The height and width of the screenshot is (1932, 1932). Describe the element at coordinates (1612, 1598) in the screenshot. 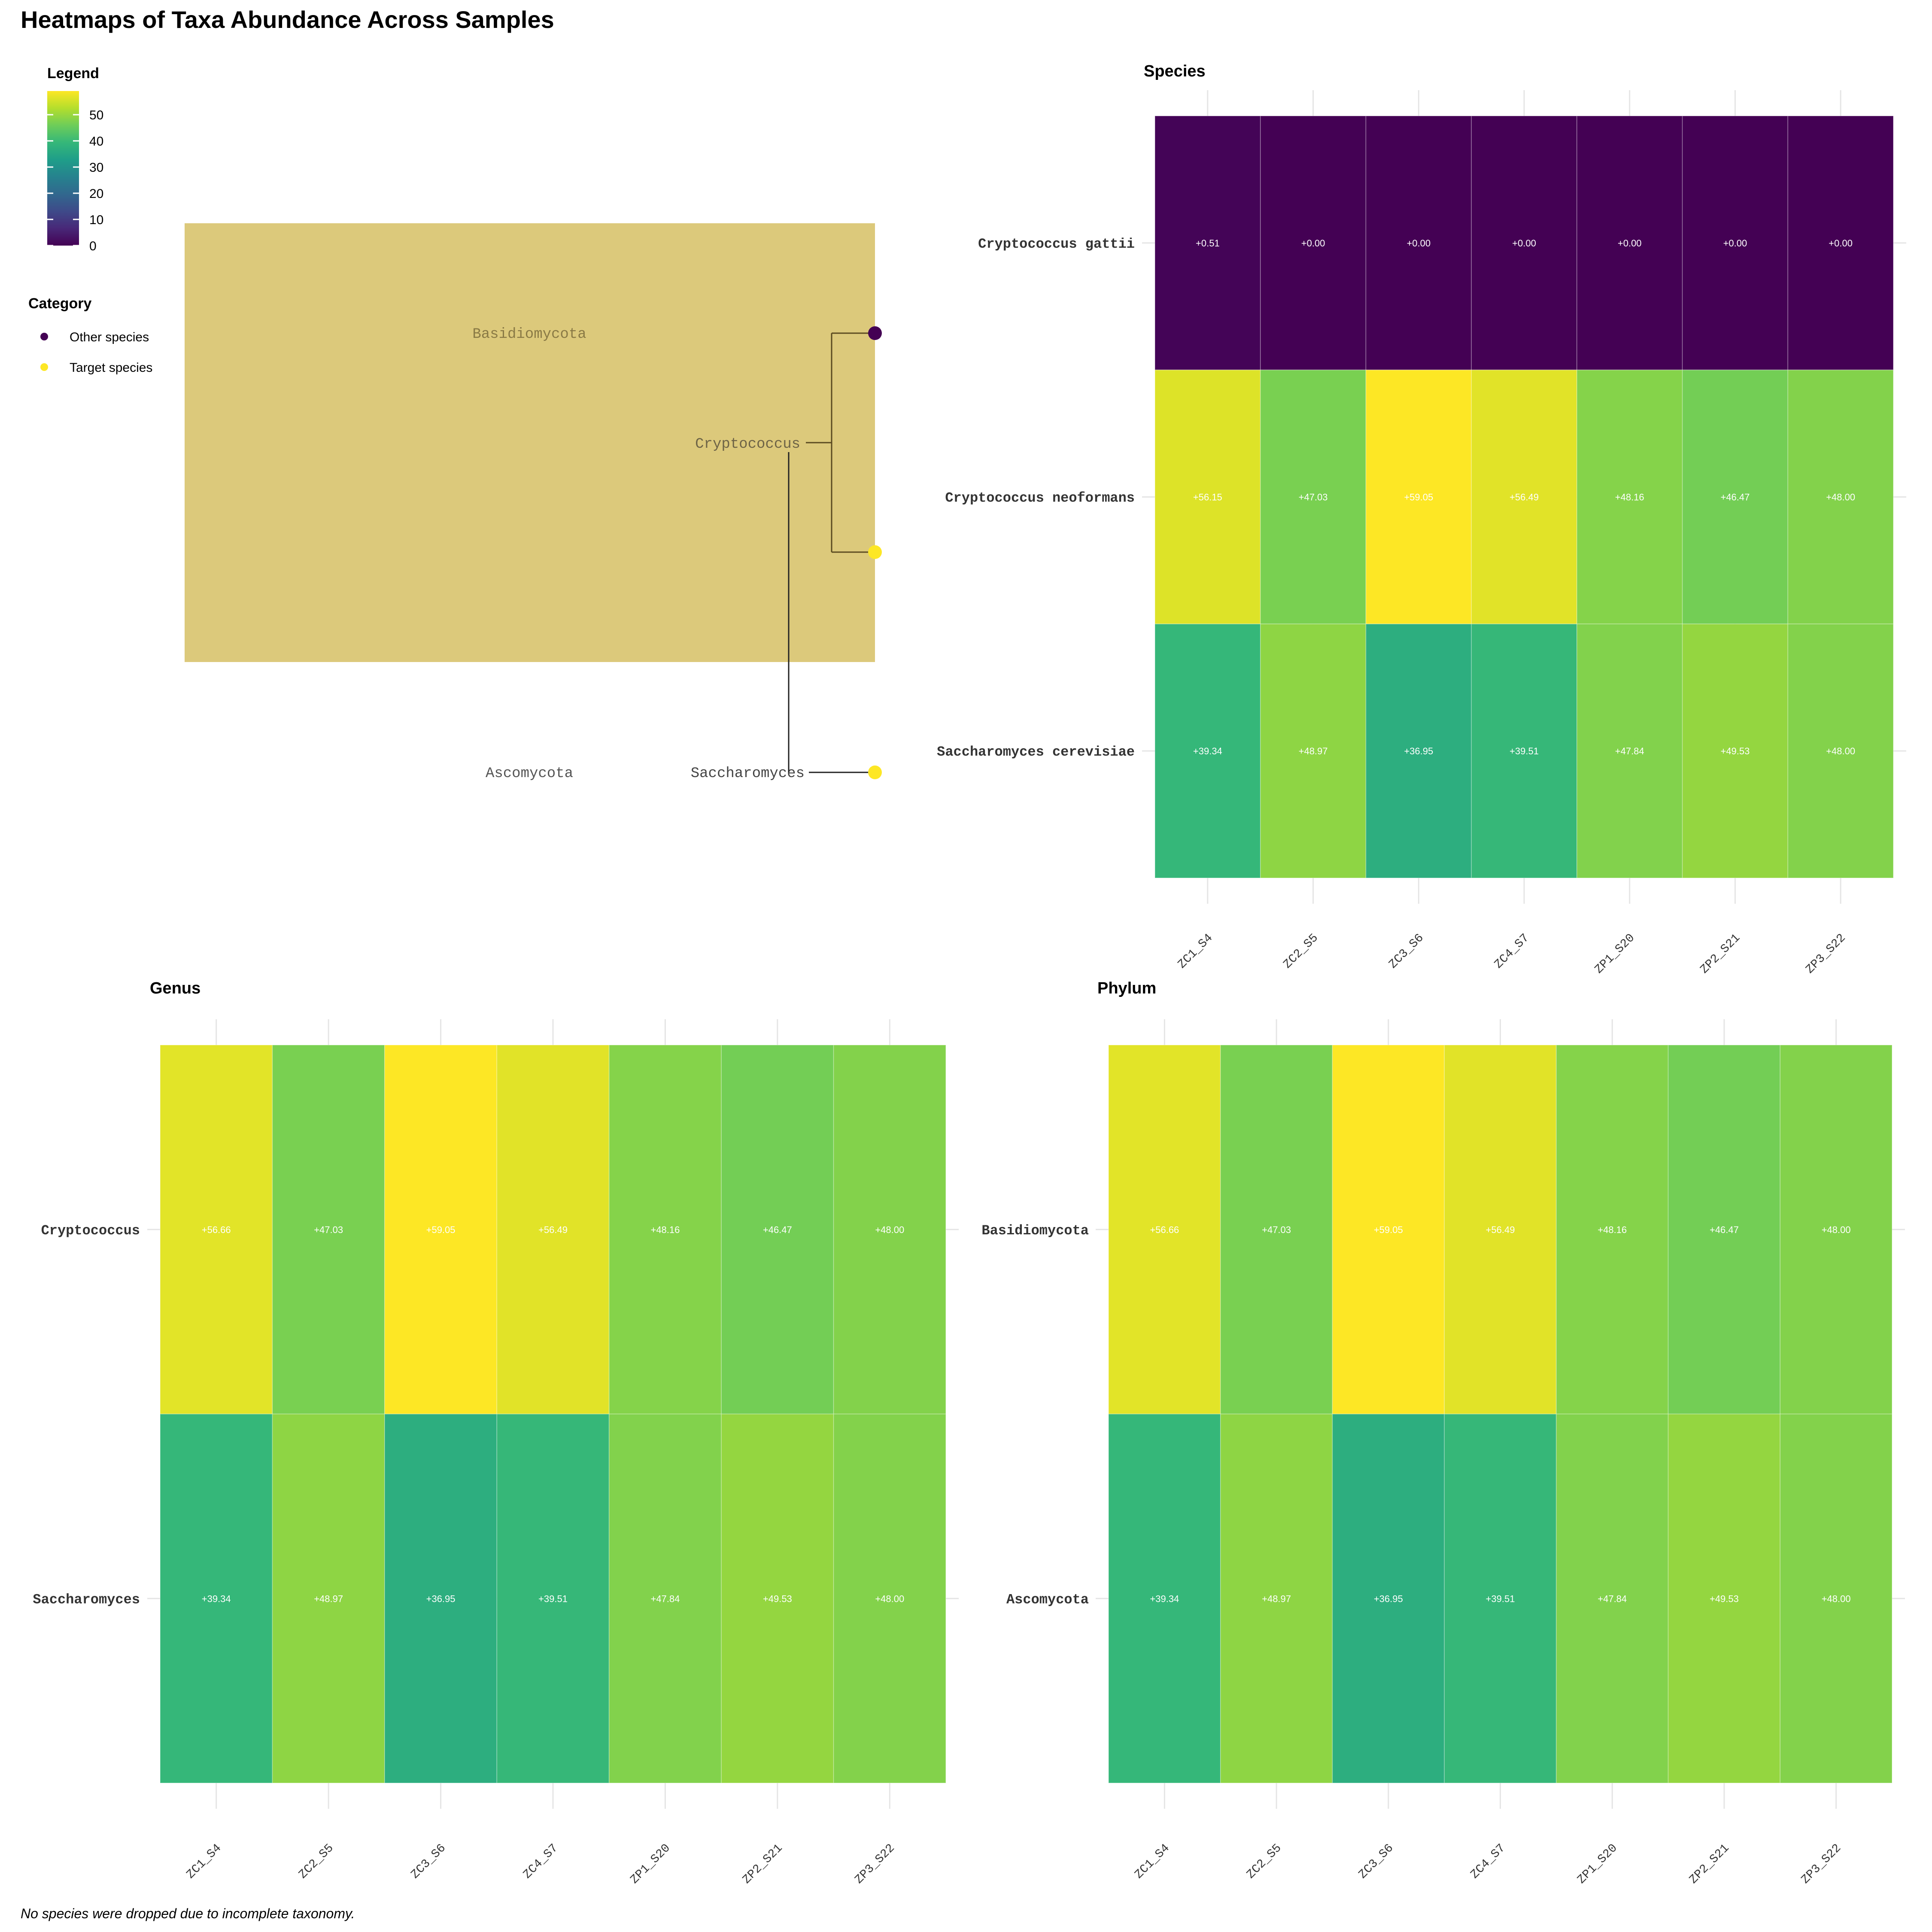

I see `phylum-cell-label-ascomycota-zp1-s20: +47.84` at that location.